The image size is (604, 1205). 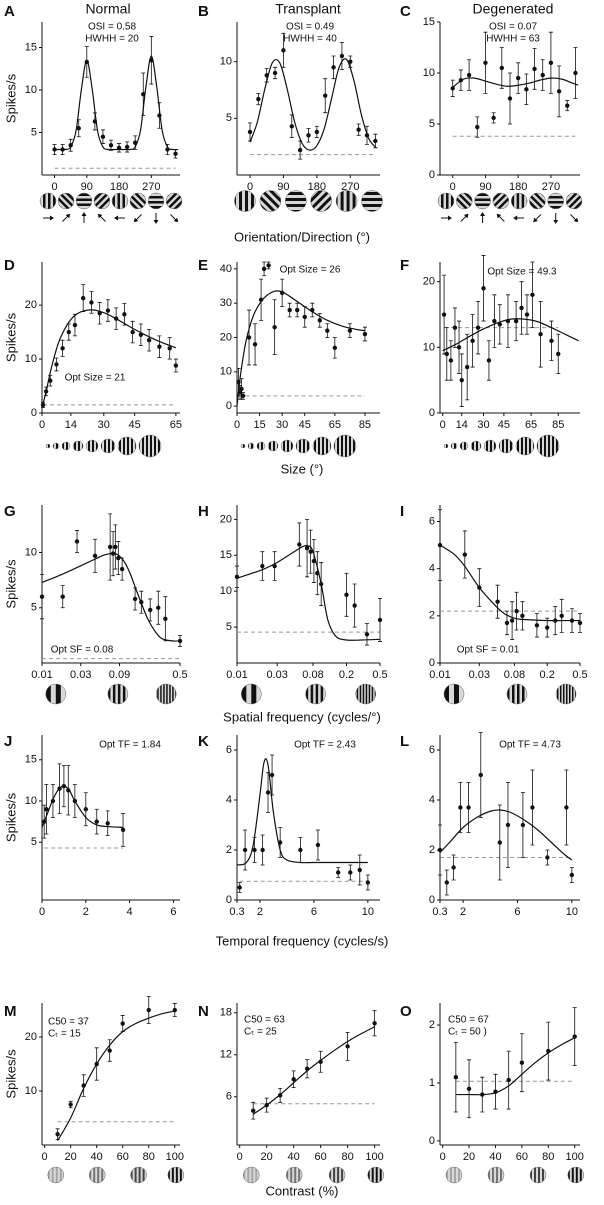 What do you see at coordinates (558, 425) in the screenshot?
I see `x-tick-label: 85` at bounding box center [558, 425].